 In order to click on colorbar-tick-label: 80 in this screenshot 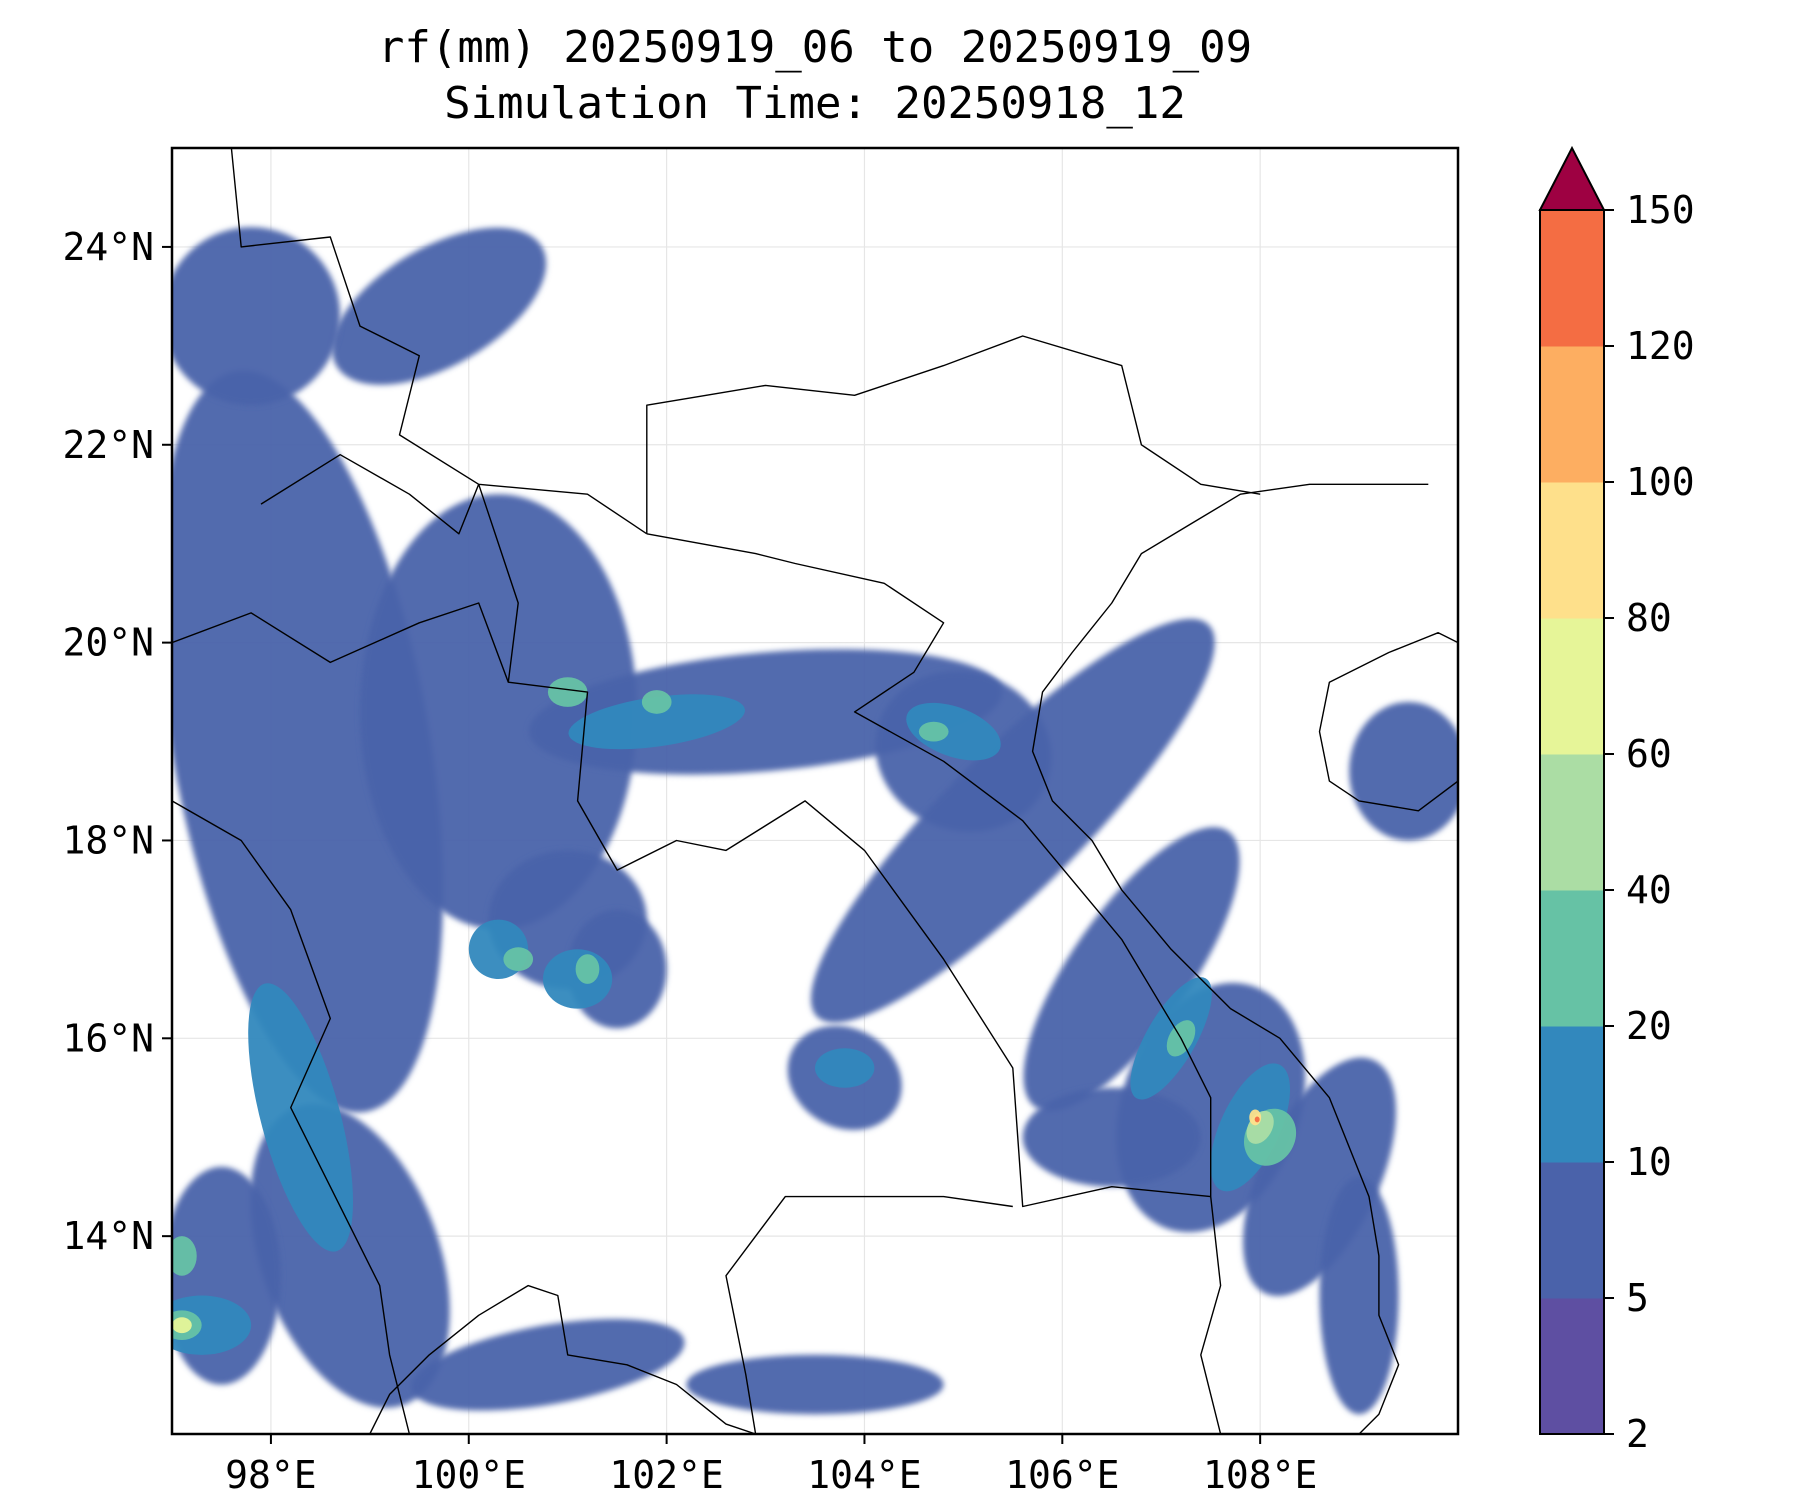, I will do `click(1649, 618)`.